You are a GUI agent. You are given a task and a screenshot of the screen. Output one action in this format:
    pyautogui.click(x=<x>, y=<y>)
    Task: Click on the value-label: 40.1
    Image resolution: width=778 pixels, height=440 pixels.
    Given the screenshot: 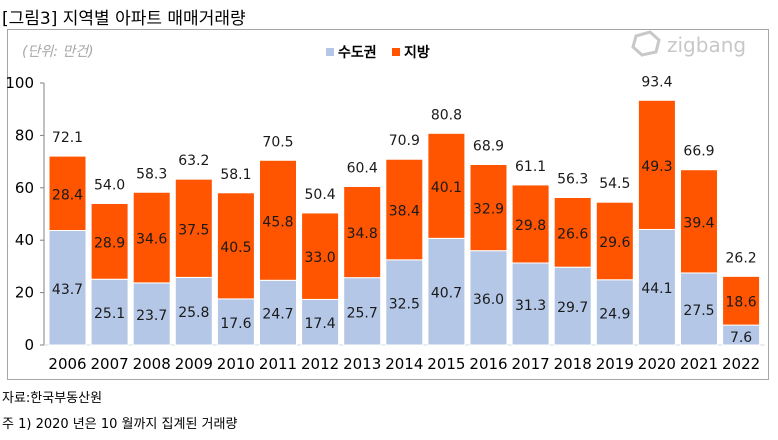 What is the action you would take?
    pyautogui.click(x=446, y=188)
    